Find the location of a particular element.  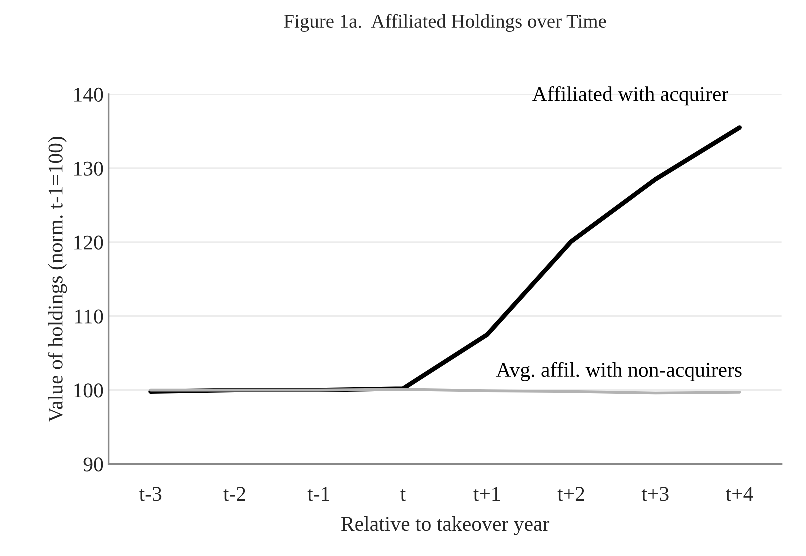

y-tick-label: 120 is located at coordinates (89, 243).